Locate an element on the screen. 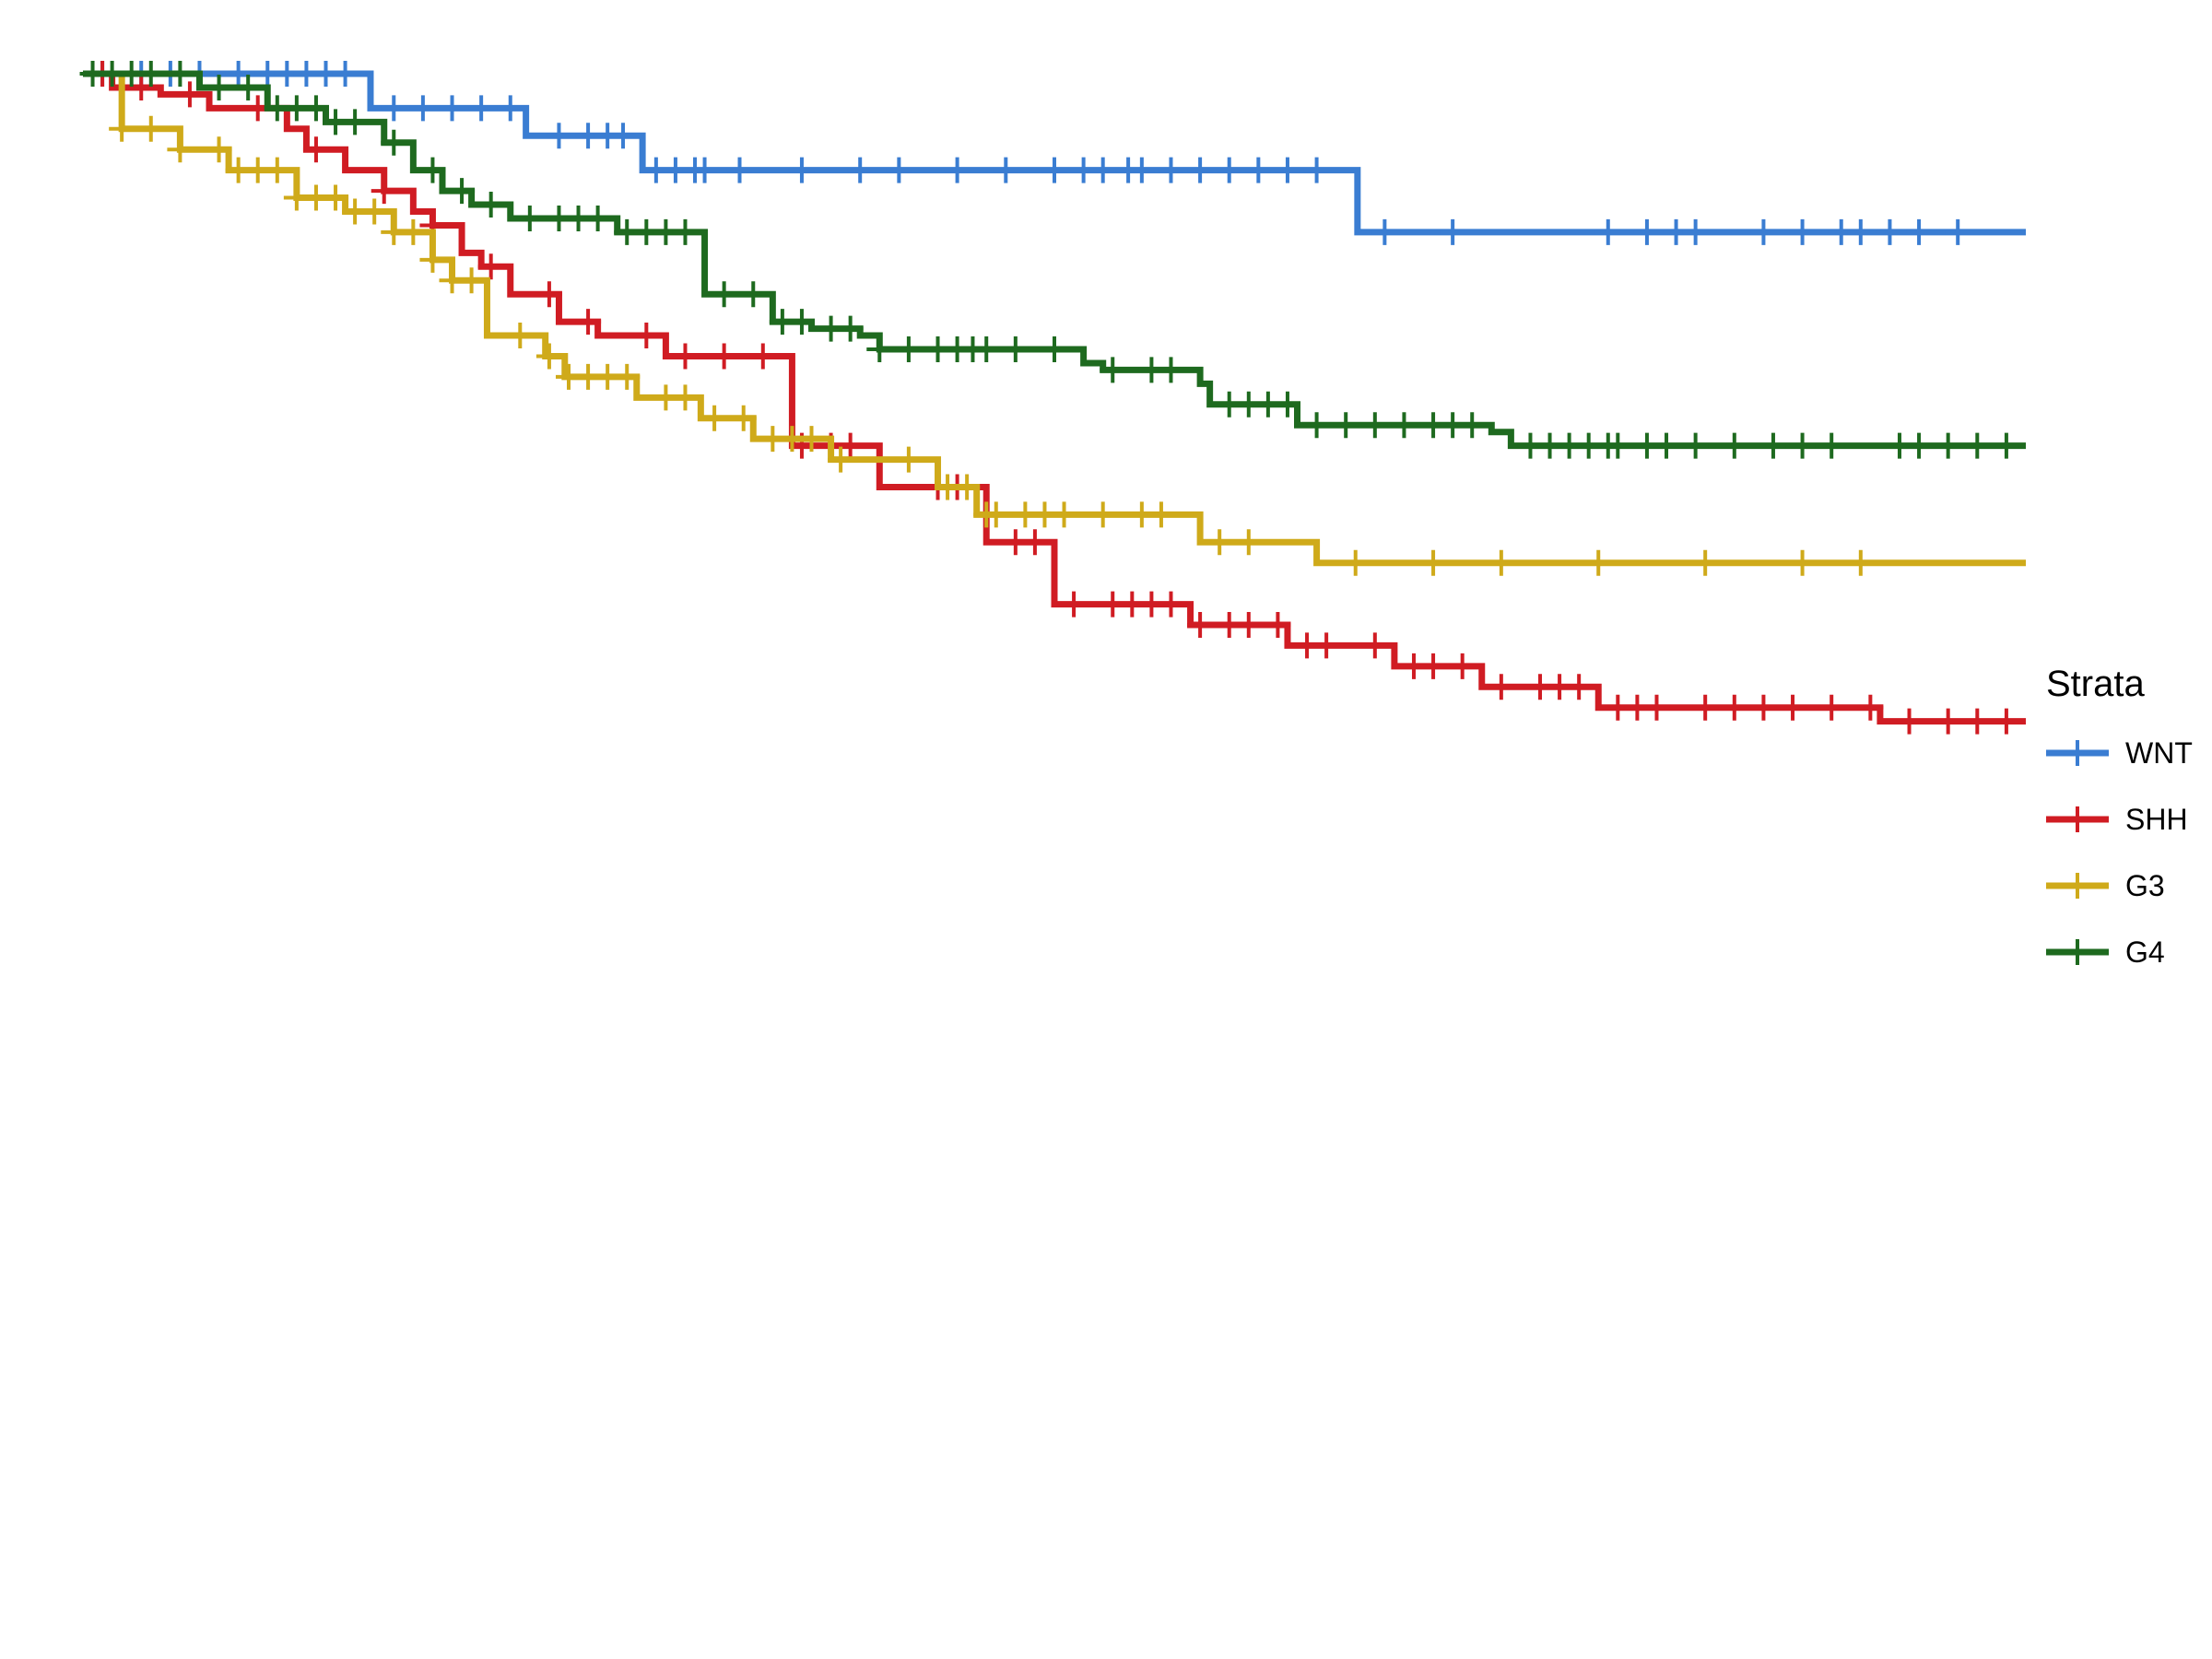  legend-key-g4 is located at coordinates (2077, 952).